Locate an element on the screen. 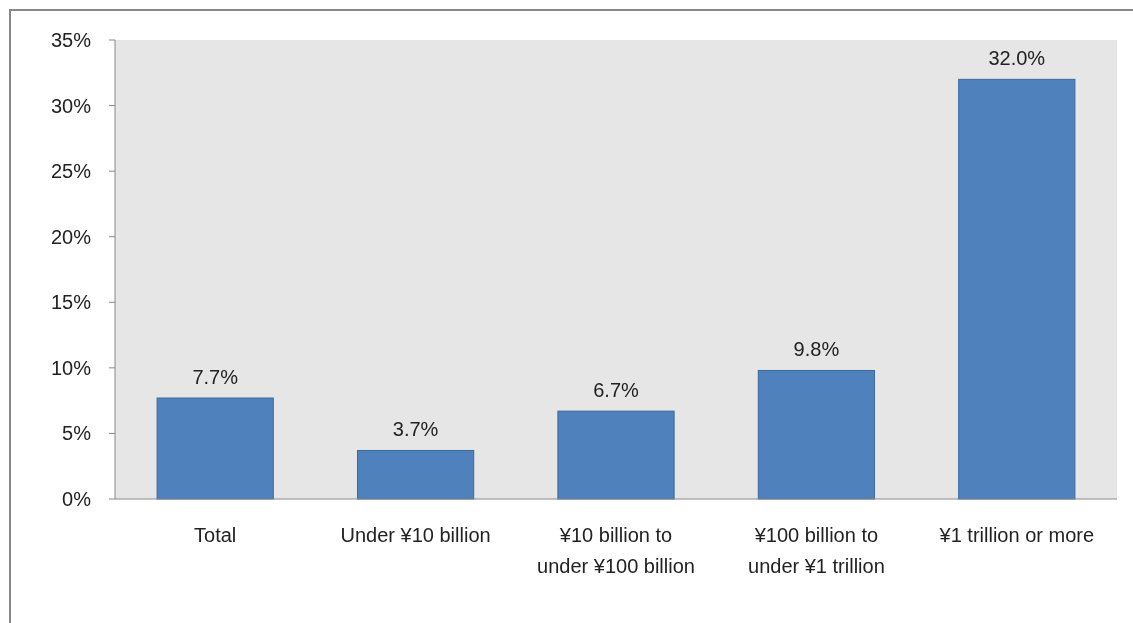  y-tick-label: 5% is located at coordinates (77, 433).